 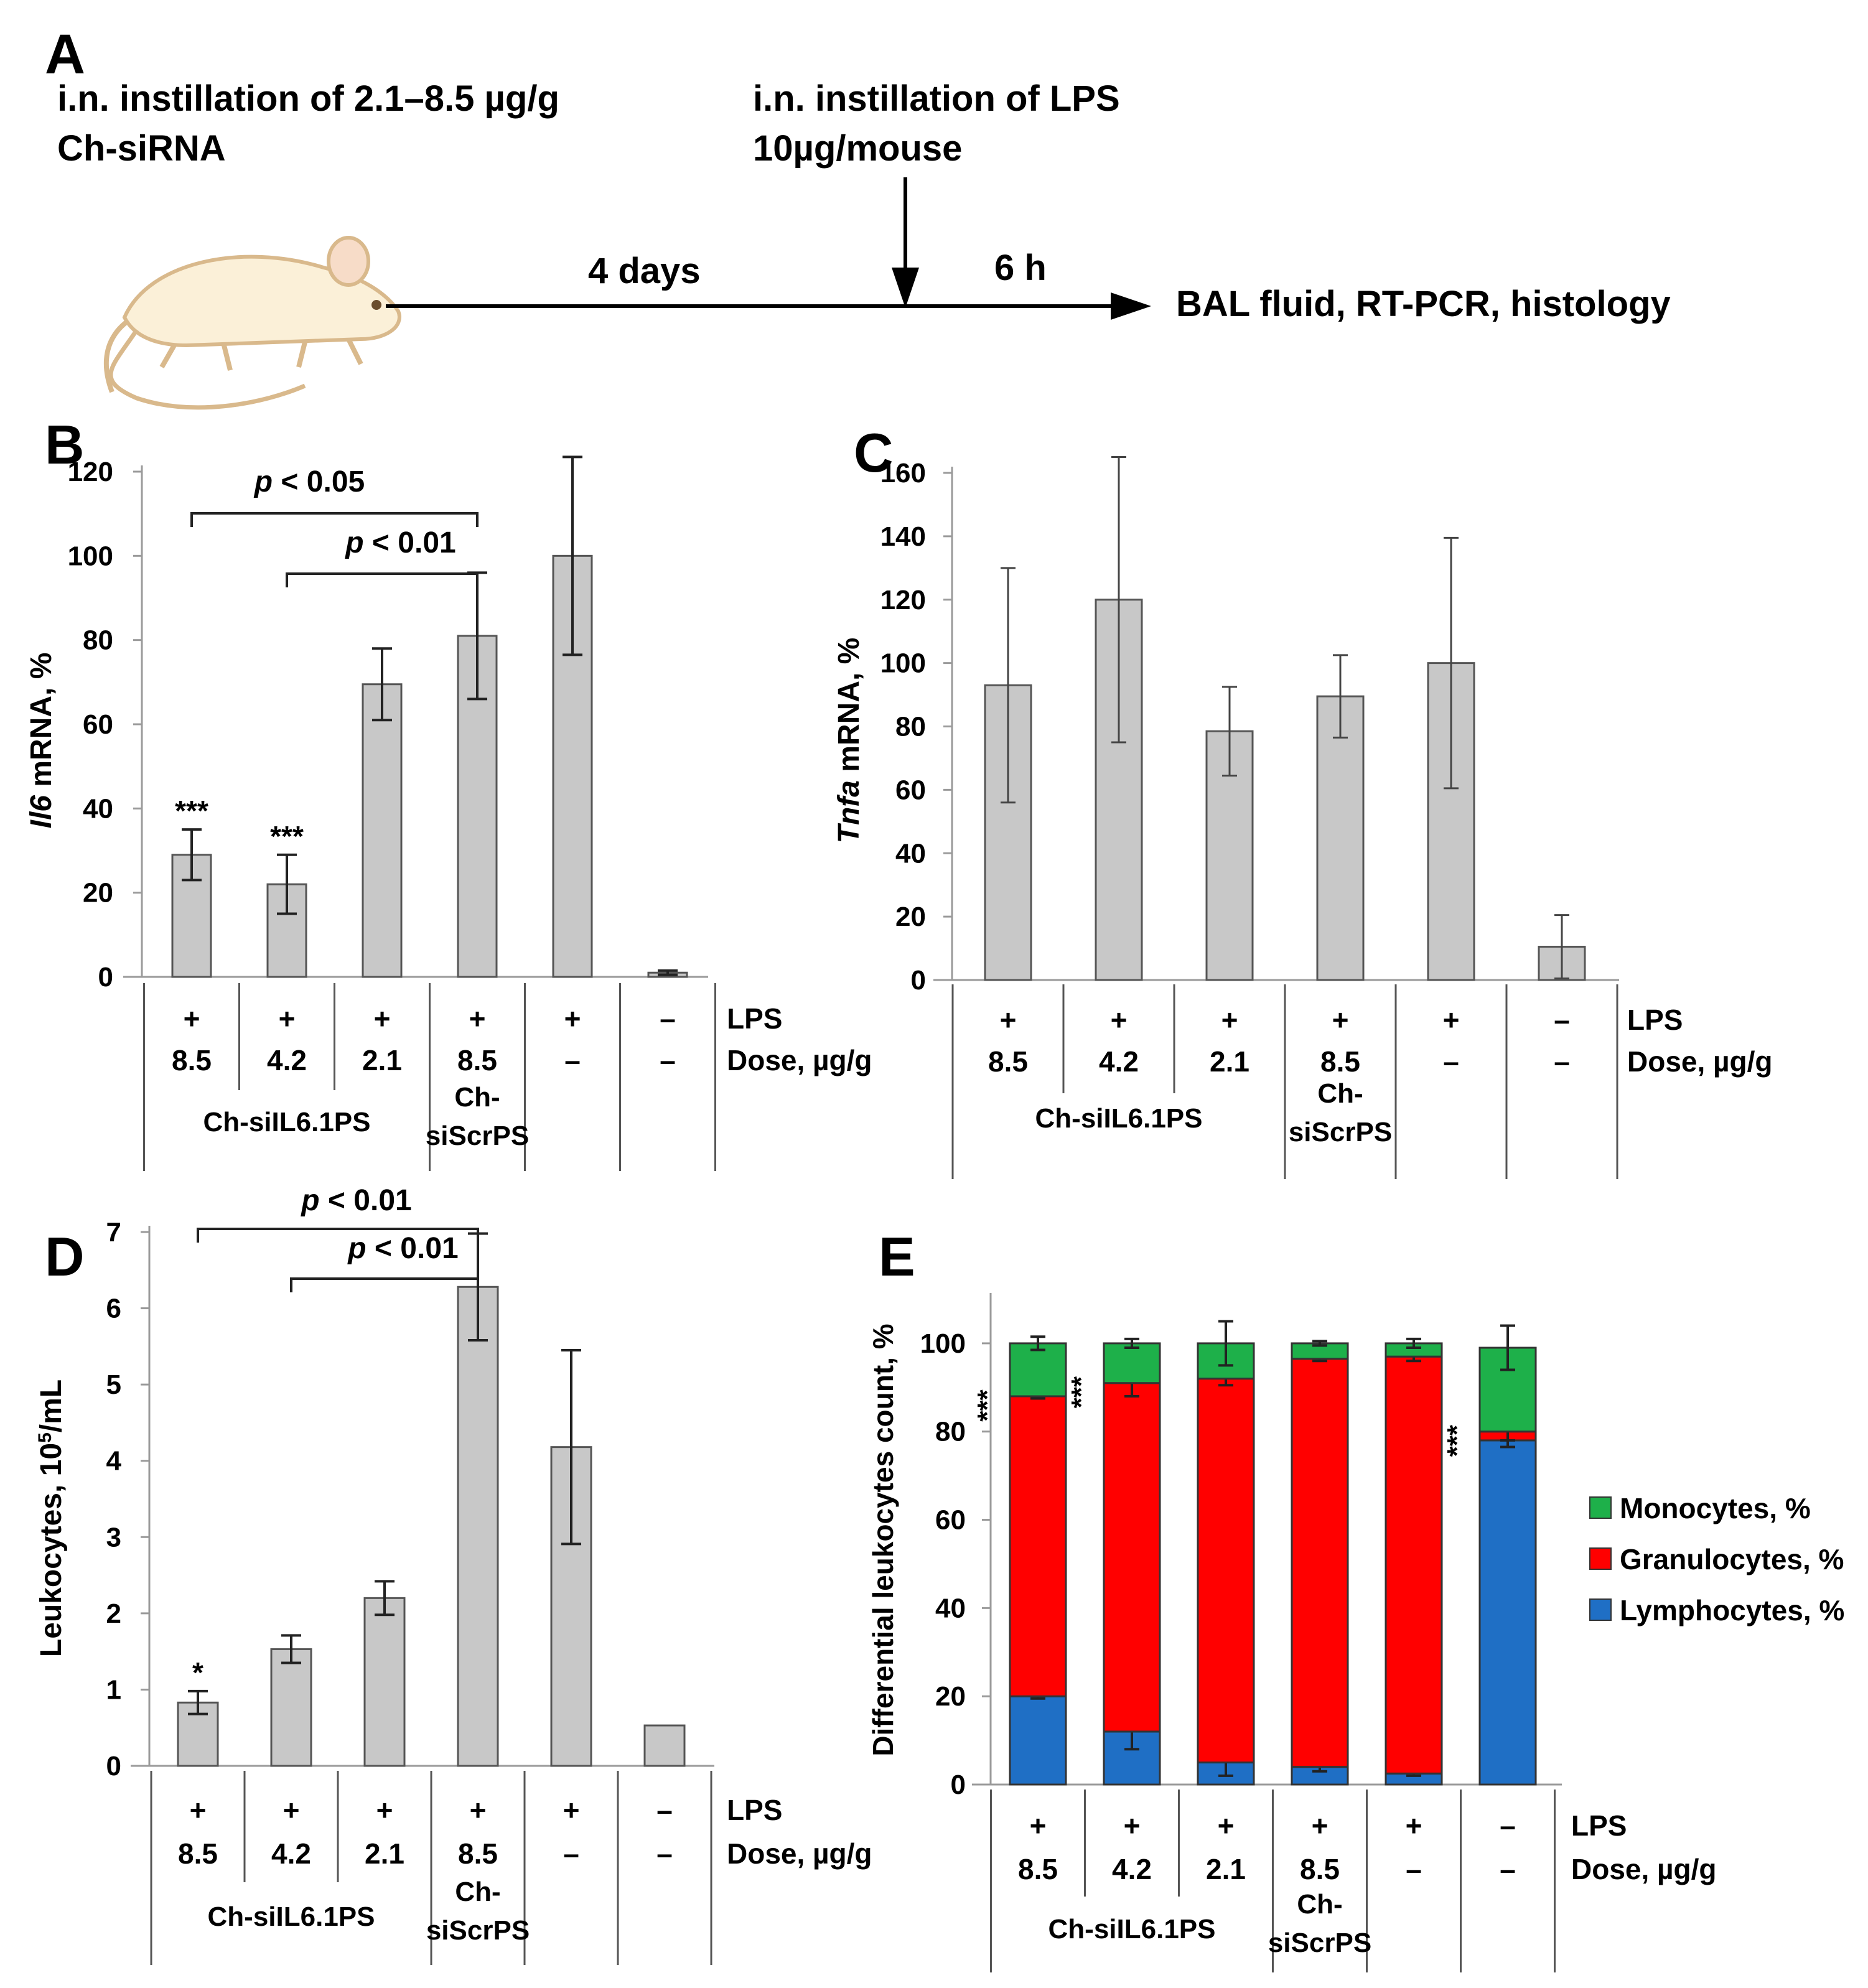 What do you see at coordinates (65, 1256) in the screenshot?
I see `panel-d-label: D` at bounding box center [65, 1256].